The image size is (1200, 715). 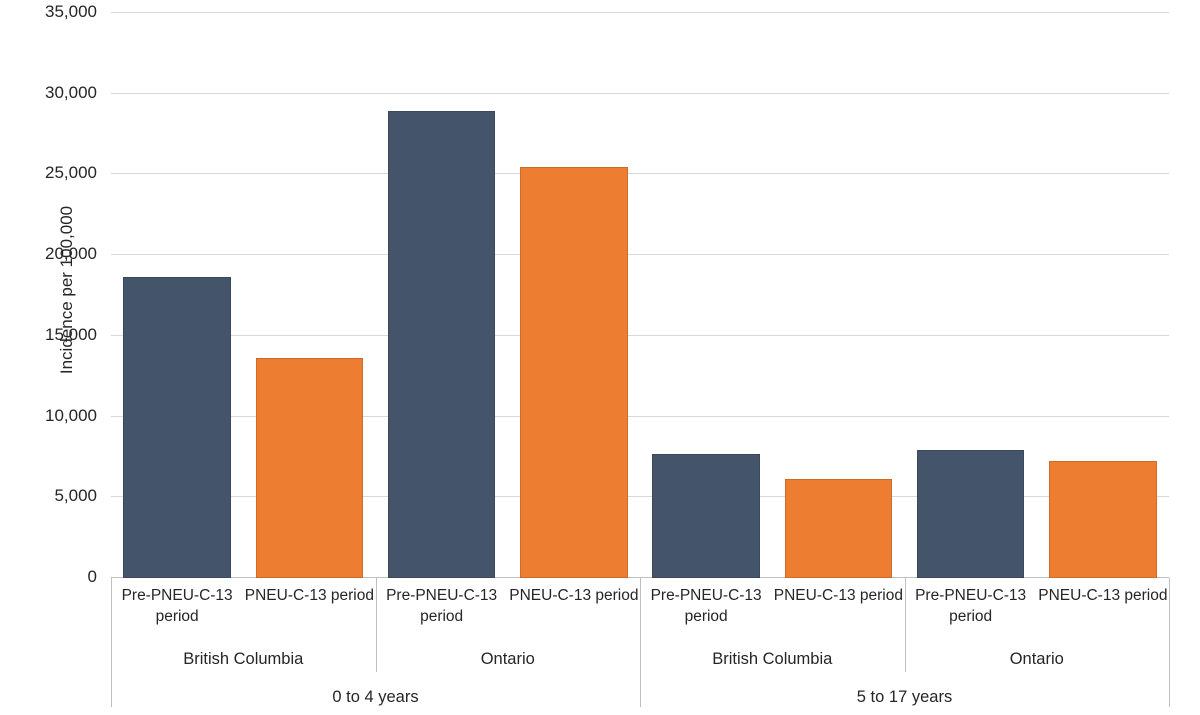 What do you see at coordinates (71, 173) in the screenshot?
I see `y-tick-label: 25,000` at bounding box center [71, 173].